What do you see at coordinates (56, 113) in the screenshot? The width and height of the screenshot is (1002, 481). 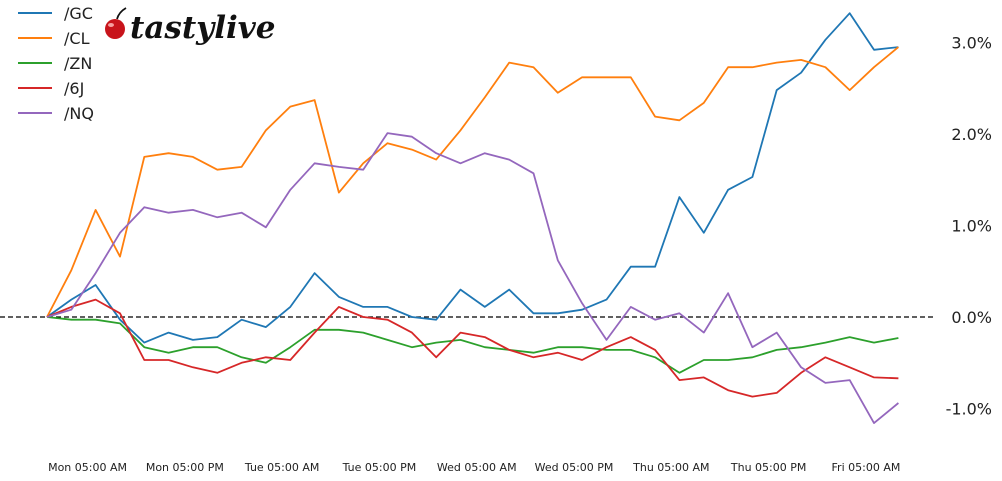 I see `legend-item: /NQ` at bounding box center [56, 113].